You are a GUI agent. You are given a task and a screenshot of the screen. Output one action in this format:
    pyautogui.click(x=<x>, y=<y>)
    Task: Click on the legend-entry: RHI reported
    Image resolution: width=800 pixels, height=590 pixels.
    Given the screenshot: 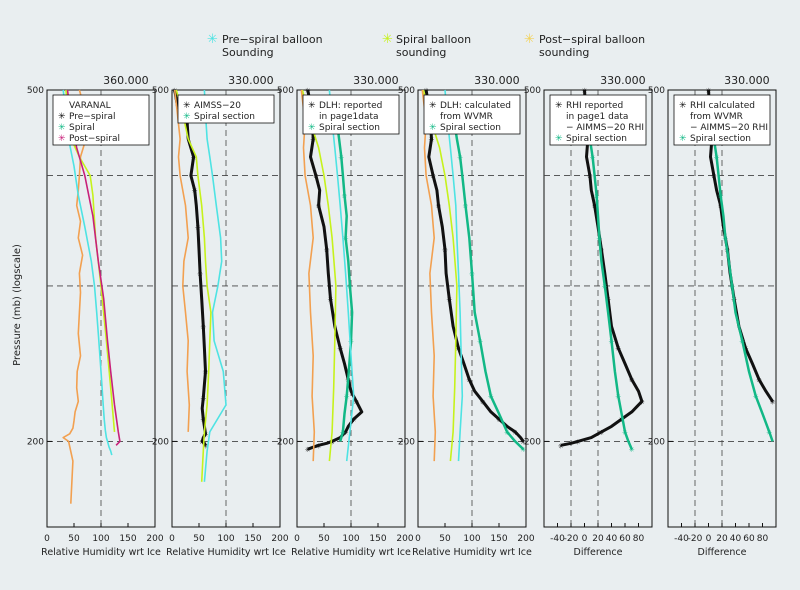 What is the action you would take?
    pyautogui.click(x=594, y=106)
    